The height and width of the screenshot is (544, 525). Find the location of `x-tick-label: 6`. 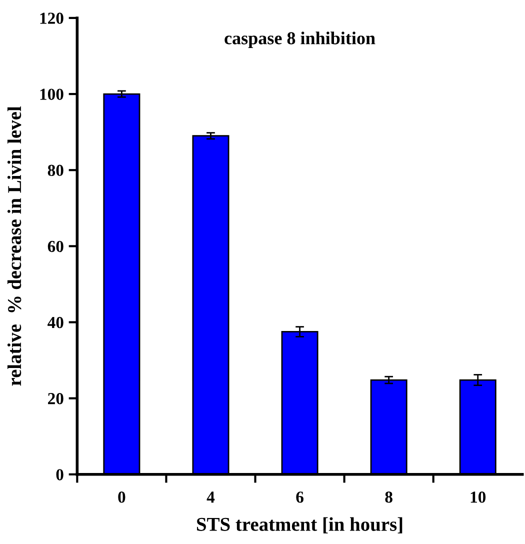

x-tick-label: 6 is located at coordinates (300, 497).